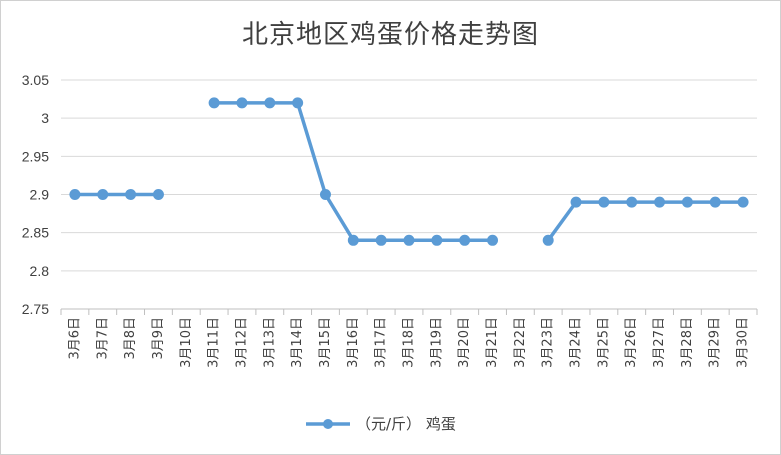 The image size is (781, 455). Describe the element at coordinates (659, 342) in the screenshot. I see `x-tick-label: 3月27日` at that location.